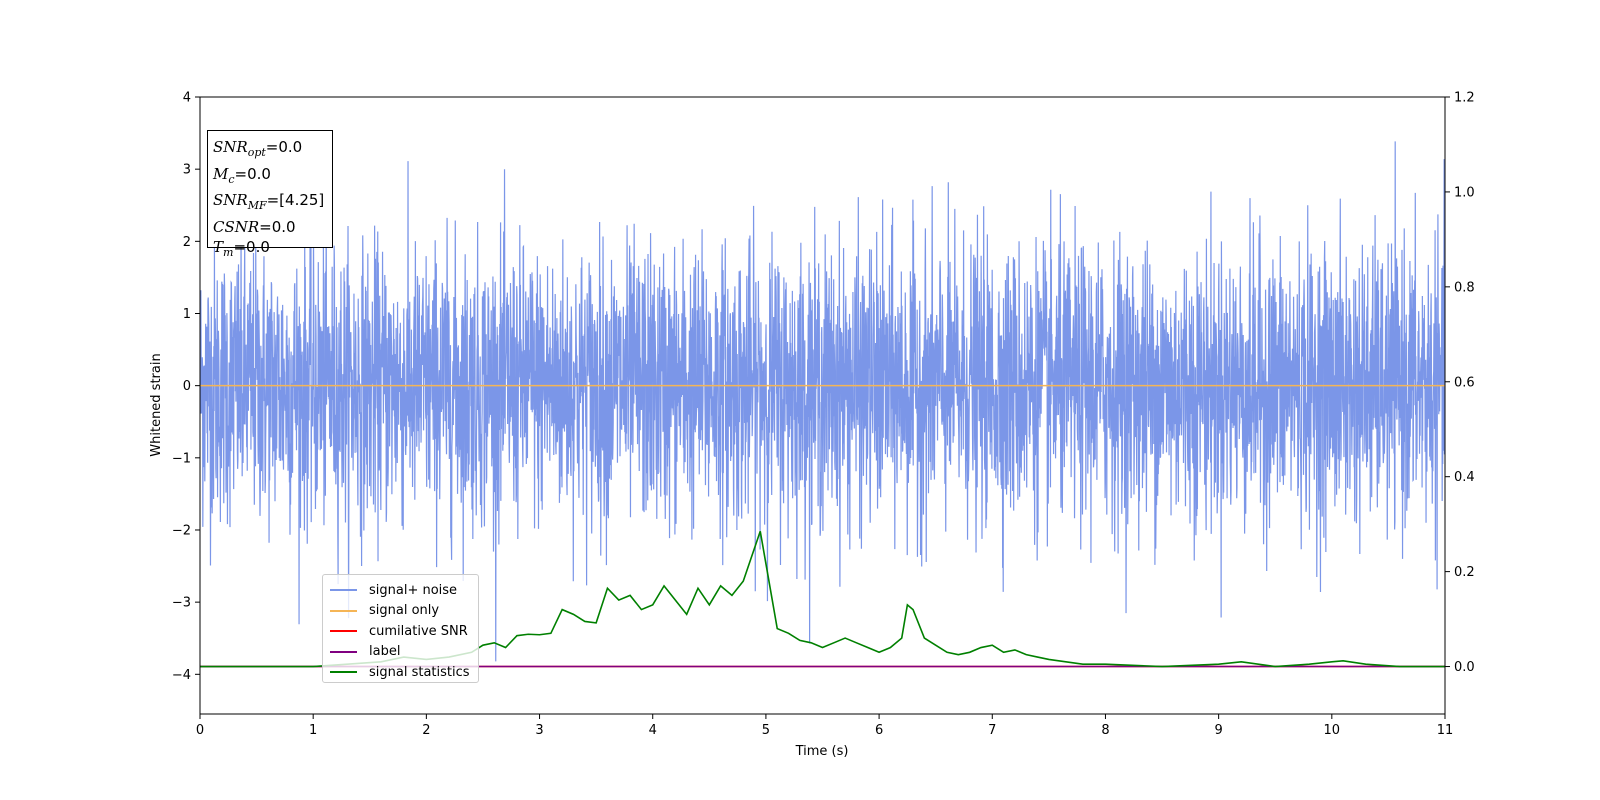  What do you see at coordinates (404, 652) in the screenshot?
I see `legend-item-label: label` at bounding box center [404, 652].